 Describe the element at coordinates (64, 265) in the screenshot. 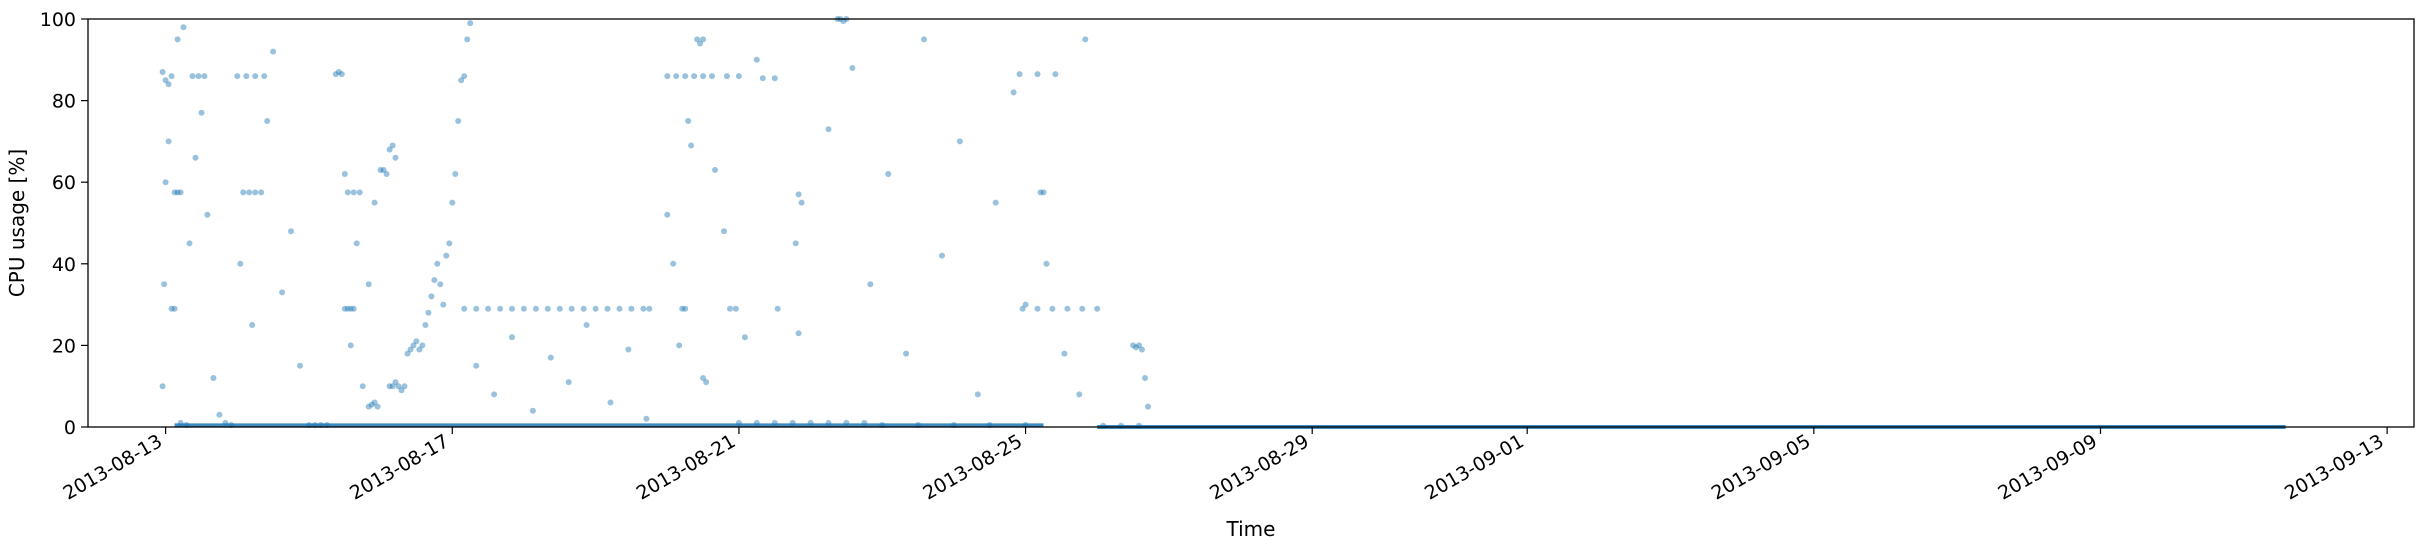

I see `y-tick-label: 40` at that location.